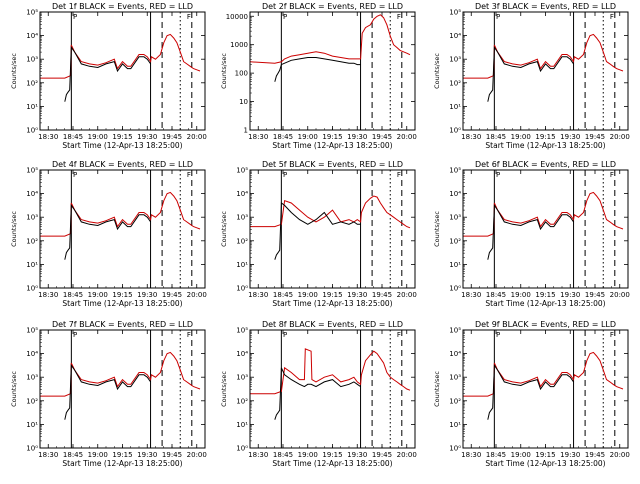 The width and height of the screenshot is (640, 484). I want to click on chart-title: Det 8f BLACK = Events, RED = LLD, so click(332, 324).